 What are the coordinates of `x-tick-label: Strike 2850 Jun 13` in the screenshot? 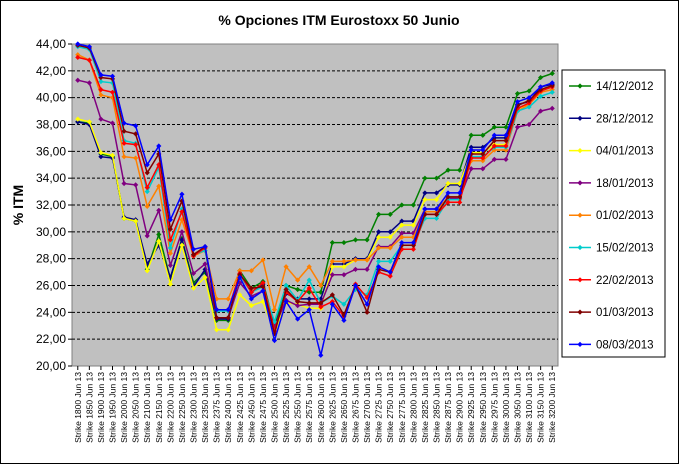 It's located at (437, 407).